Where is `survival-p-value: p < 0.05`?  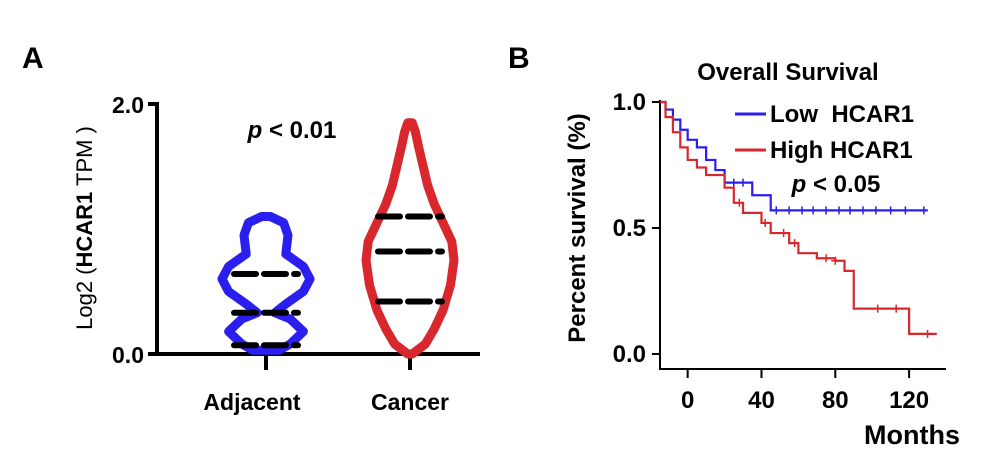
survival-p-value: p < 0.05 is located at coordinates (836, 184).